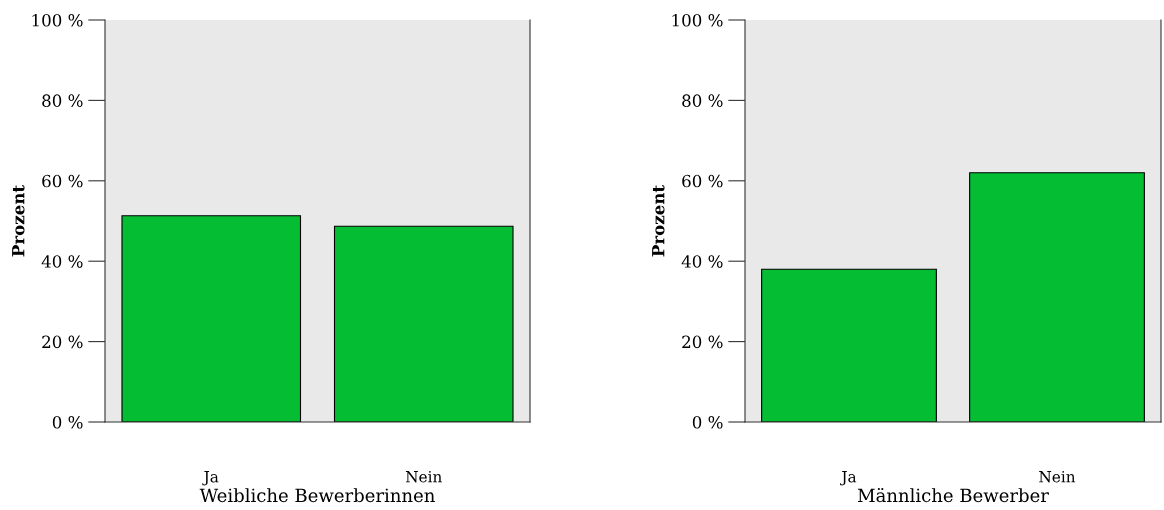 The image size is (1164, 510). I want to click on x-axis-title: Männliche Bewerber, so click(953, 495).